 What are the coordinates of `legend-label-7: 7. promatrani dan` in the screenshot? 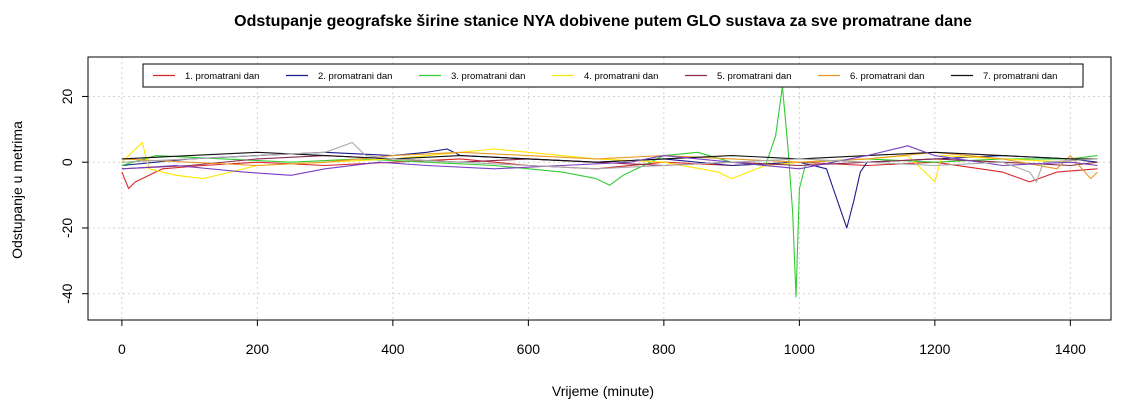 It's located at (1020, 76).